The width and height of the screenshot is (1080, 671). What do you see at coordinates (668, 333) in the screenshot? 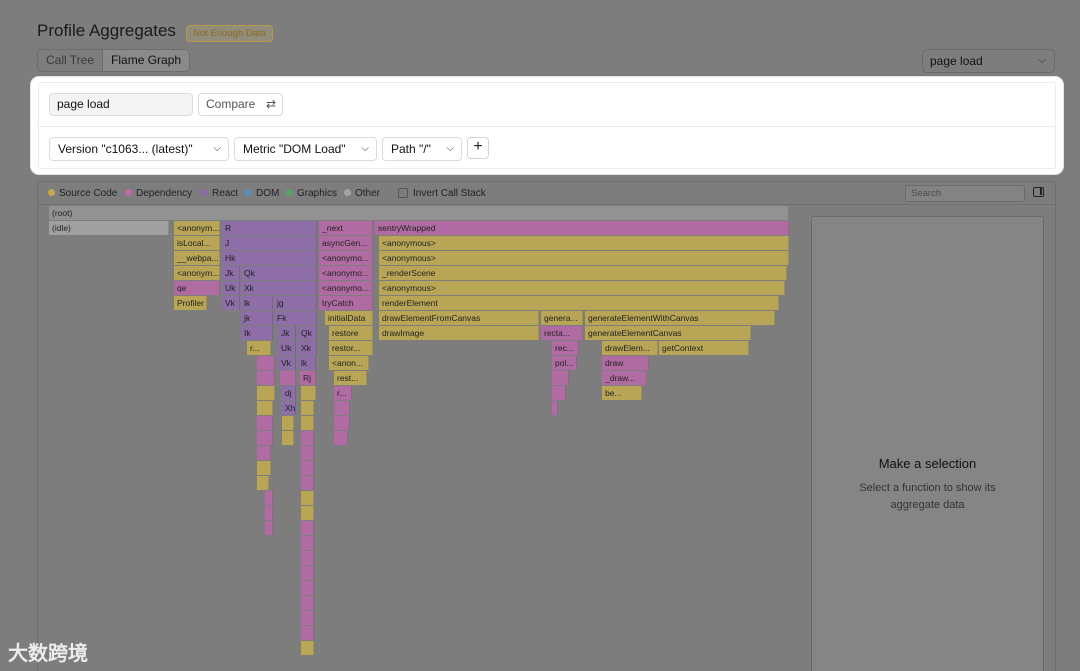
I see `flame-frame: generateElementCanvas` at bounding box center [668, 333].